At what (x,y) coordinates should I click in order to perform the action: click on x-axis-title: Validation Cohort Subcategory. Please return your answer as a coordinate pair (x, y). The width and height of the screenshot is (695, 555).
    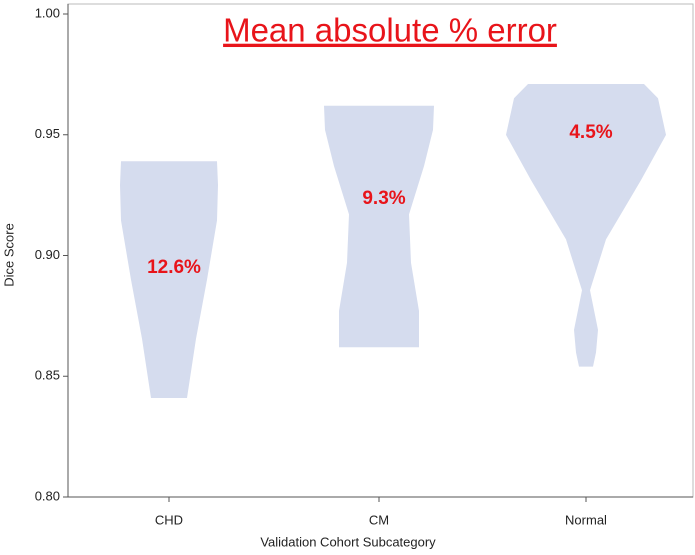
    Looking at the image, I should click on (348, 541).